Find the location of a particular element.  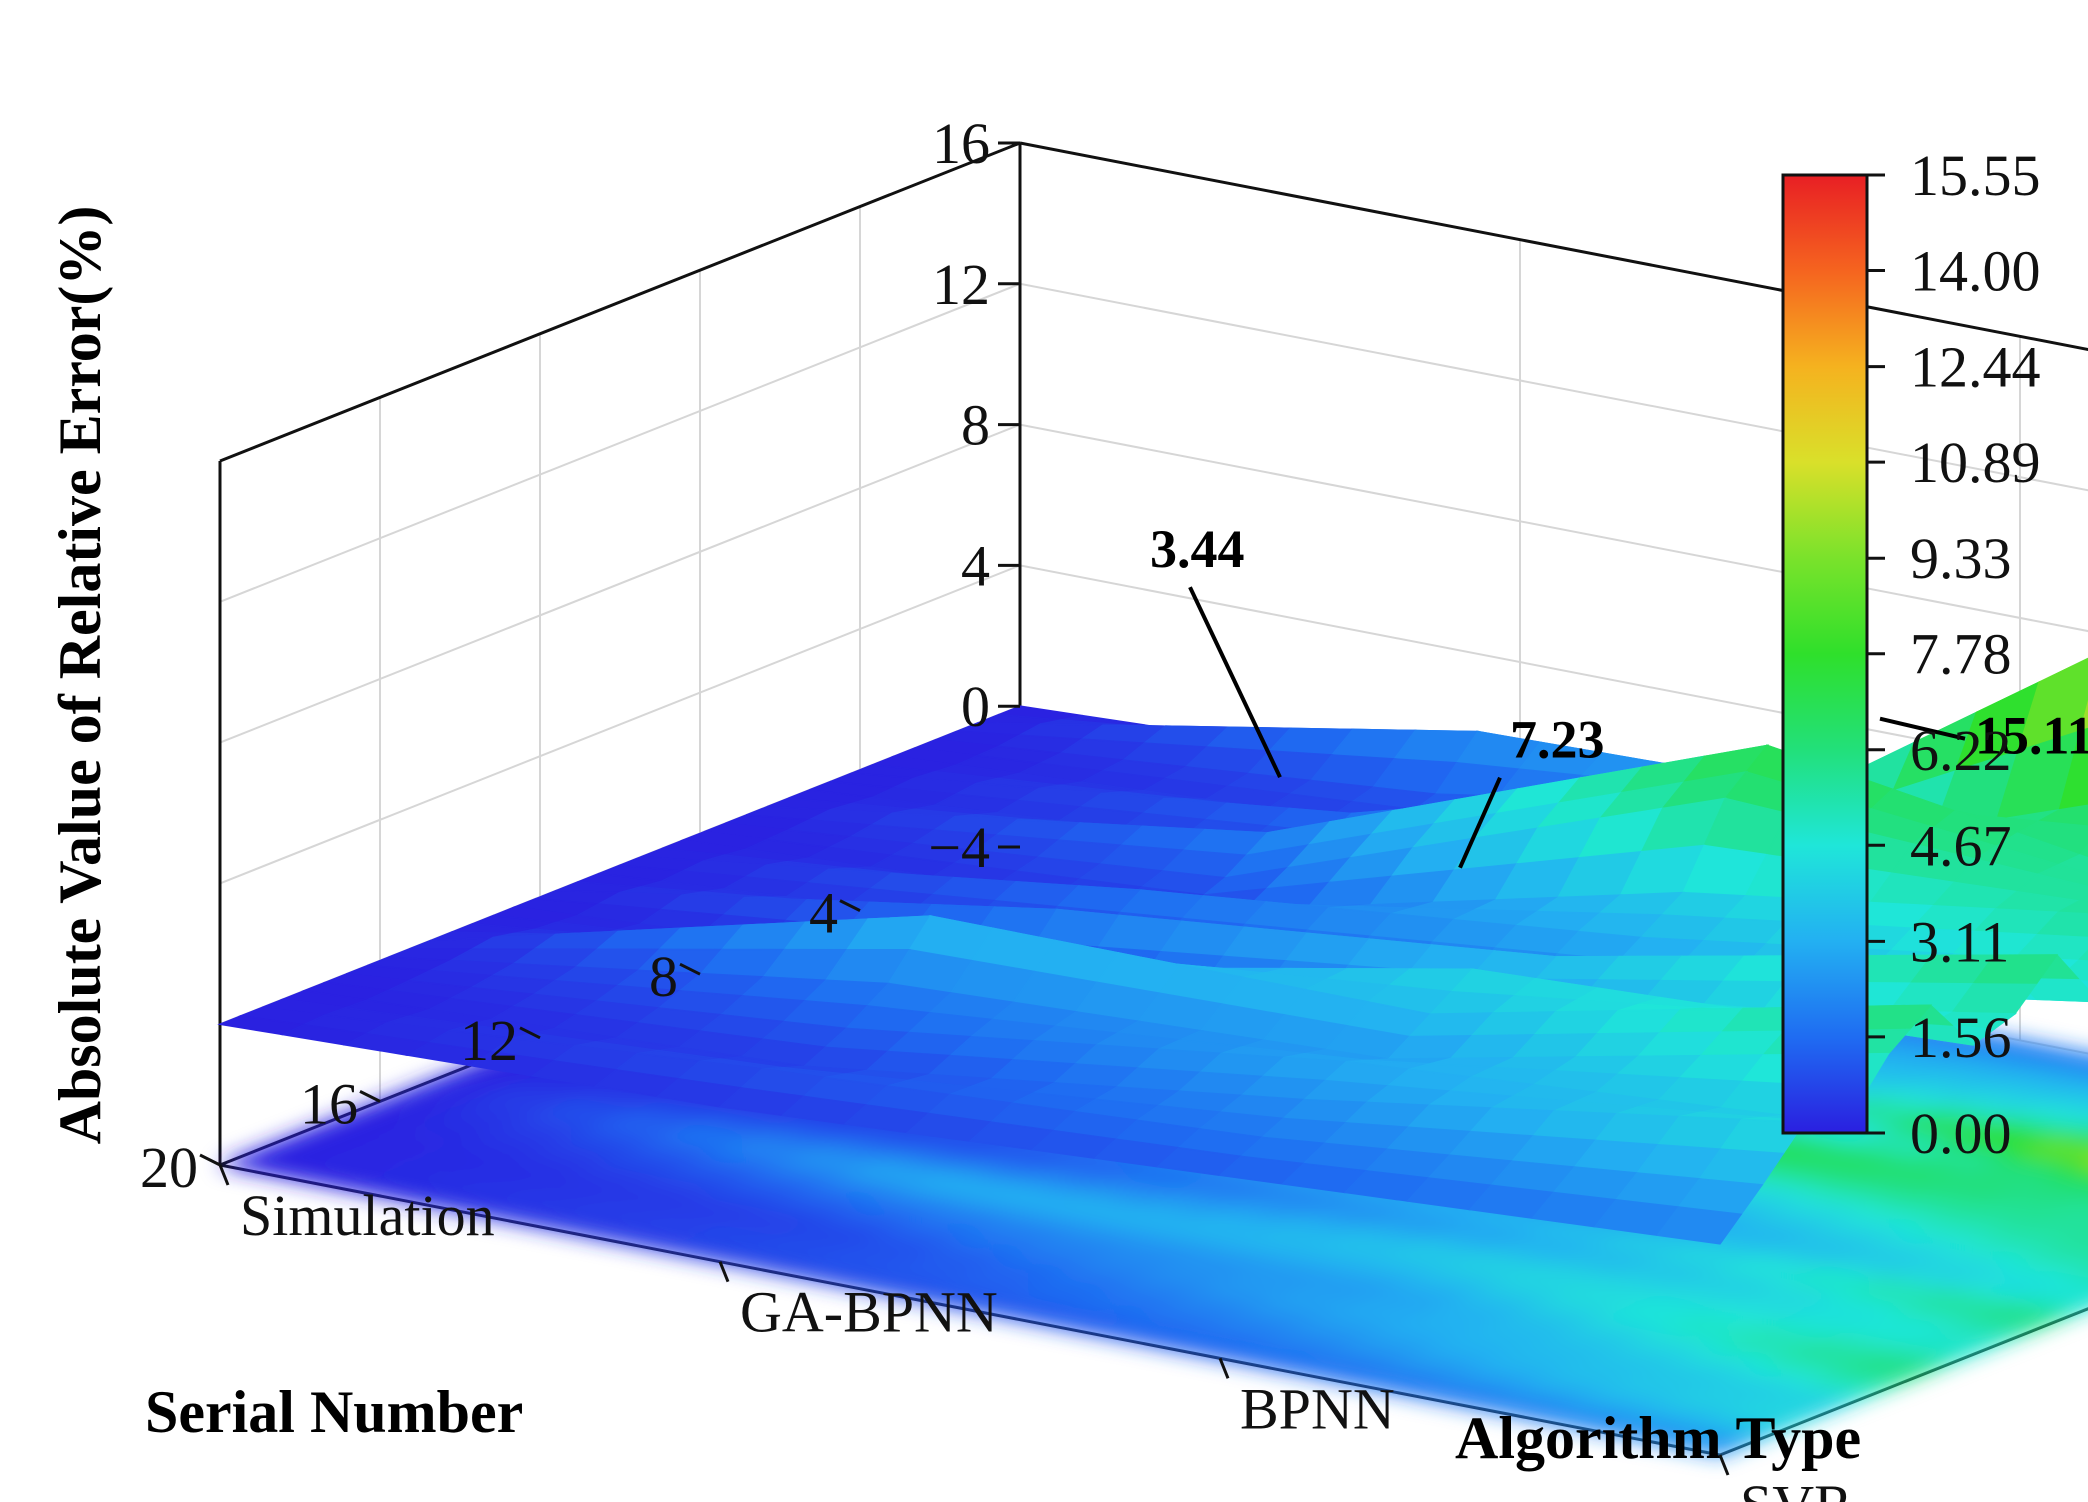

colorbar-tick-label: 0.00 is located at coordinates (1961, 1133).